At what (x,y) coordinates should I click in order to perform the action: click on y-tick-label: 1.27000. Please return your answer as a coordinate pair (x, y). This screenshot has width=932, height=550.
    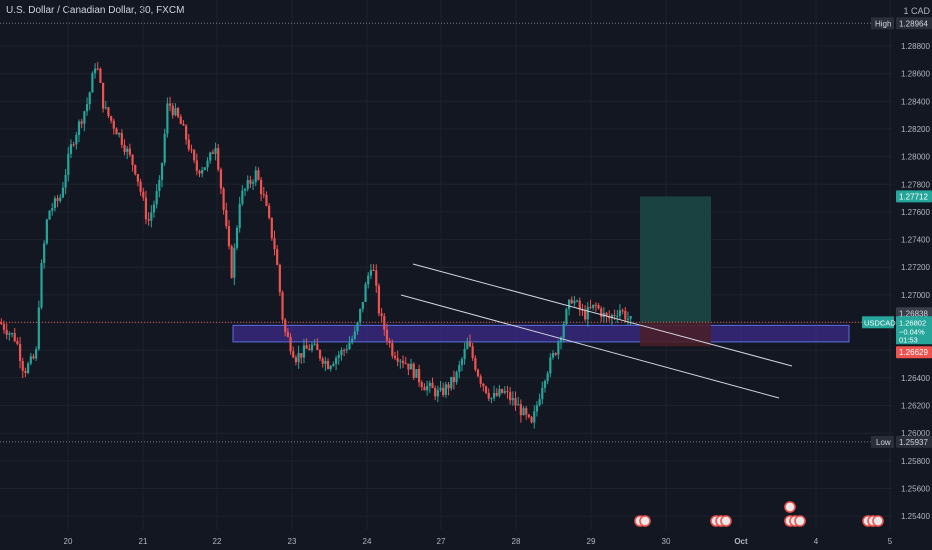
    Looking at the image, I should click on (915, 295).